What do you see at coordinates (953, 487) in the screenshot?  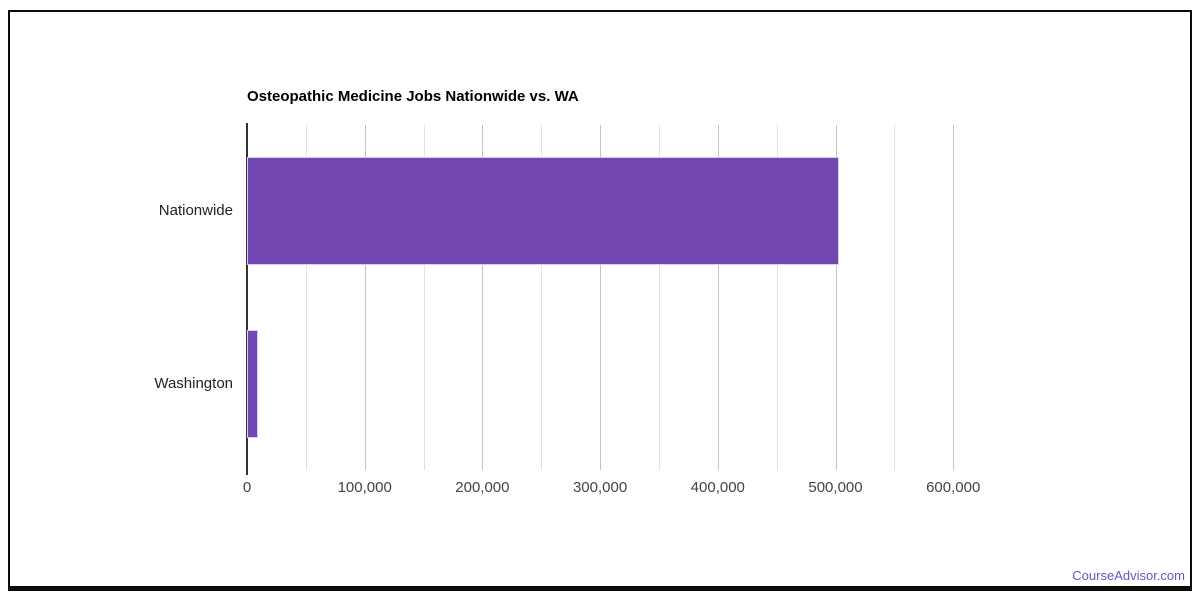 I see `x-tick-label: 600,000` at bounding box center [953, 487].